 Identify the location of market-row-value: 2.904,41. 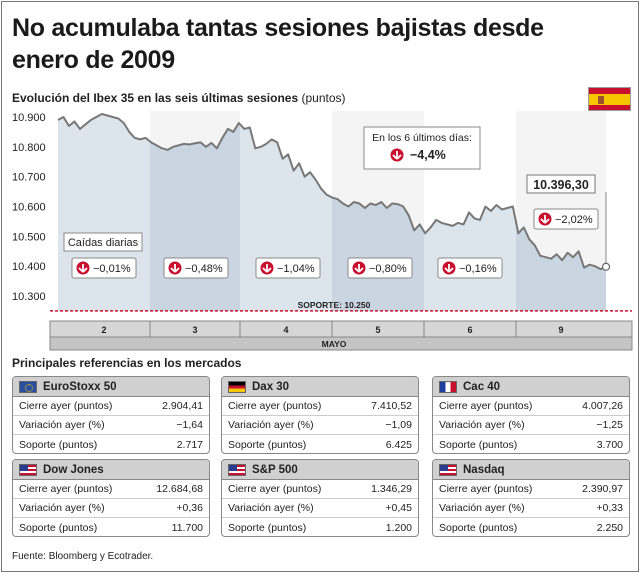
(182, 406).